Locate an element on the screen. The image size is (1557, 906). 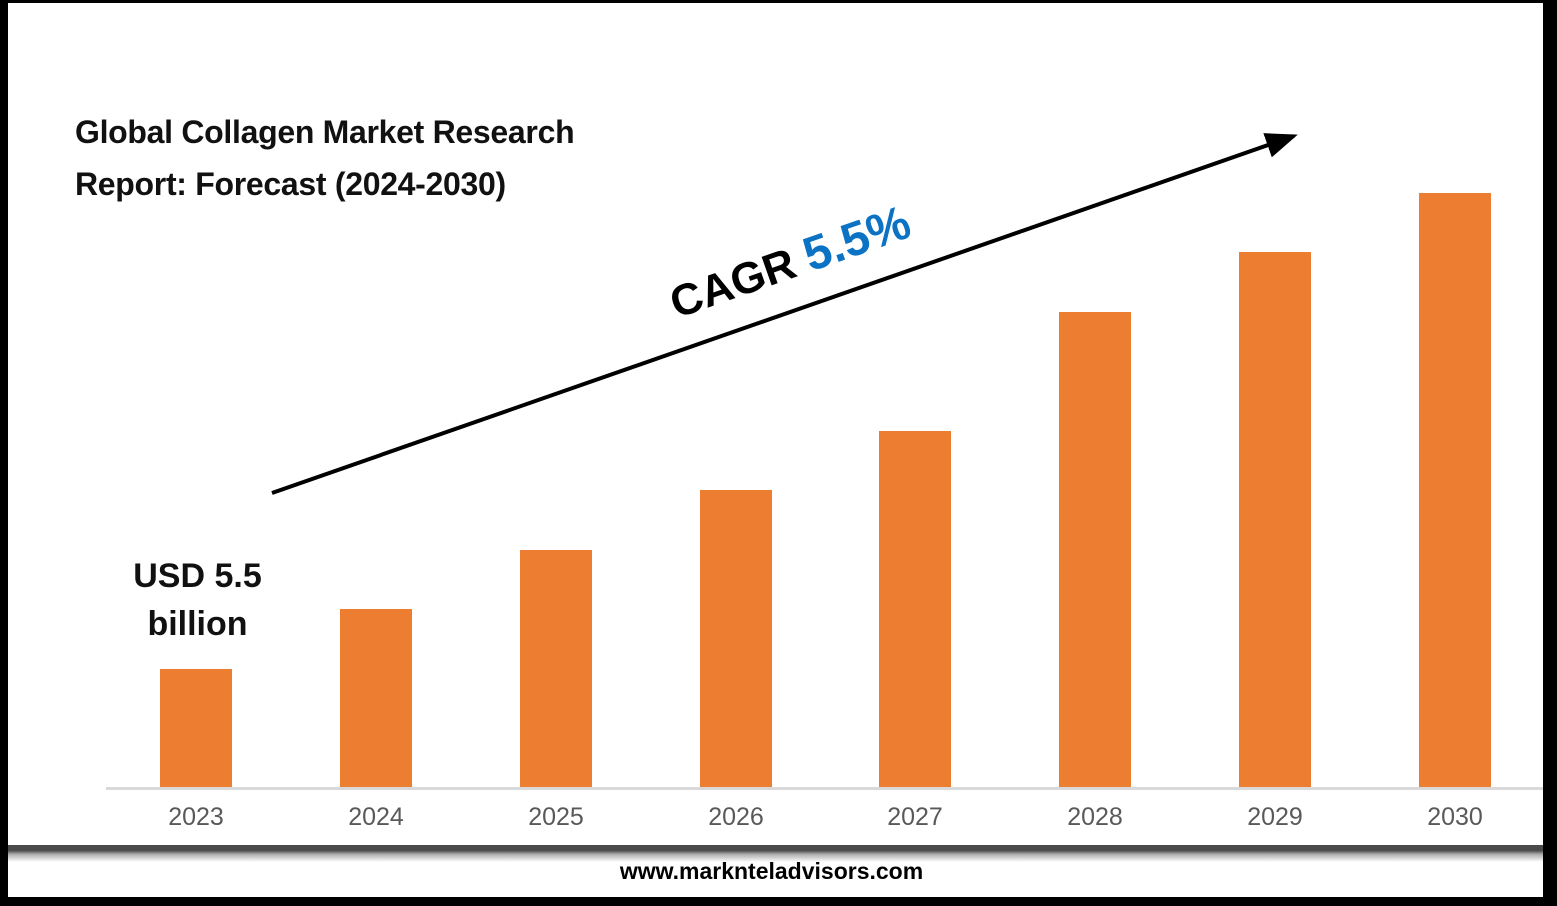
frame-border-bottom is located at coordinates (778, 901).